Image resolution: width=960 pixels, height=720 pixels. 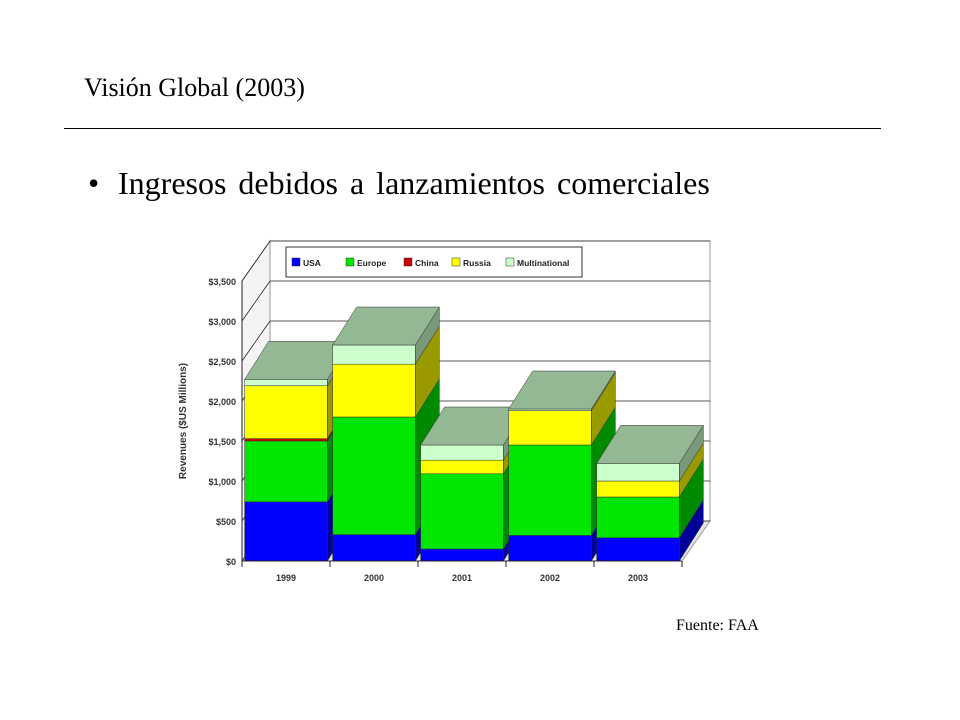 What do you see at coordinates (462, 578) in the screenshot?
I see `x-tick-label: 2001` at bounding box center [462, 578].